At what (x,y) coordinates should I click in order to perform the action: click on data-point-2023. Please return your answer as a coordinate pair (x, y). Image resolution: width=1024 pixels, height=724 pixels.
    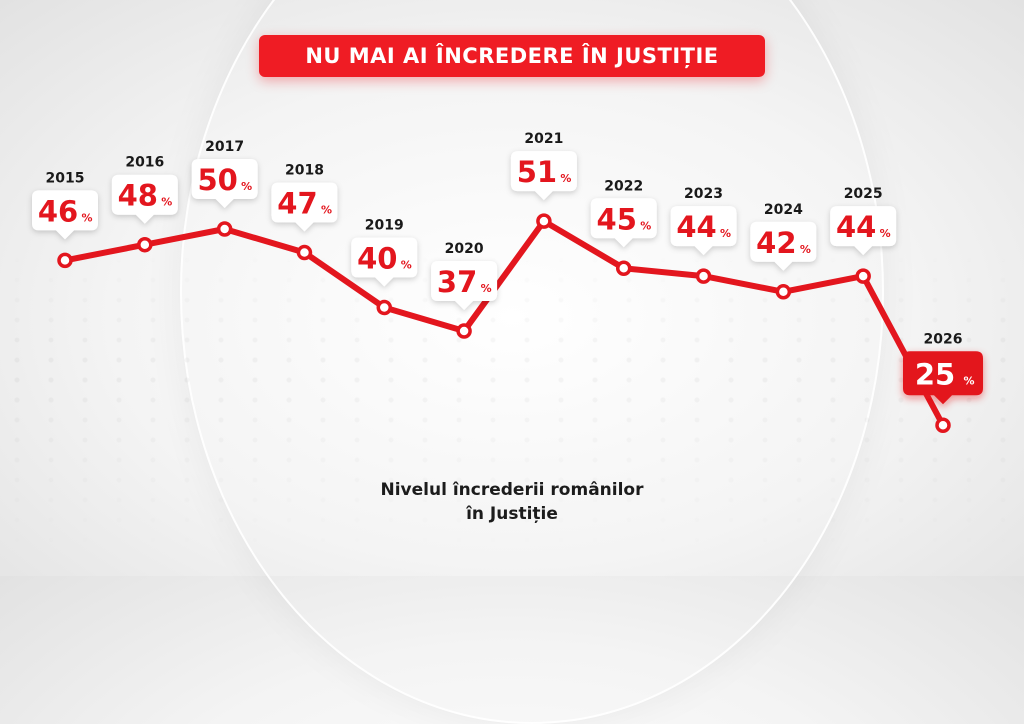
    Looking at the image, I should click on (703, 276).